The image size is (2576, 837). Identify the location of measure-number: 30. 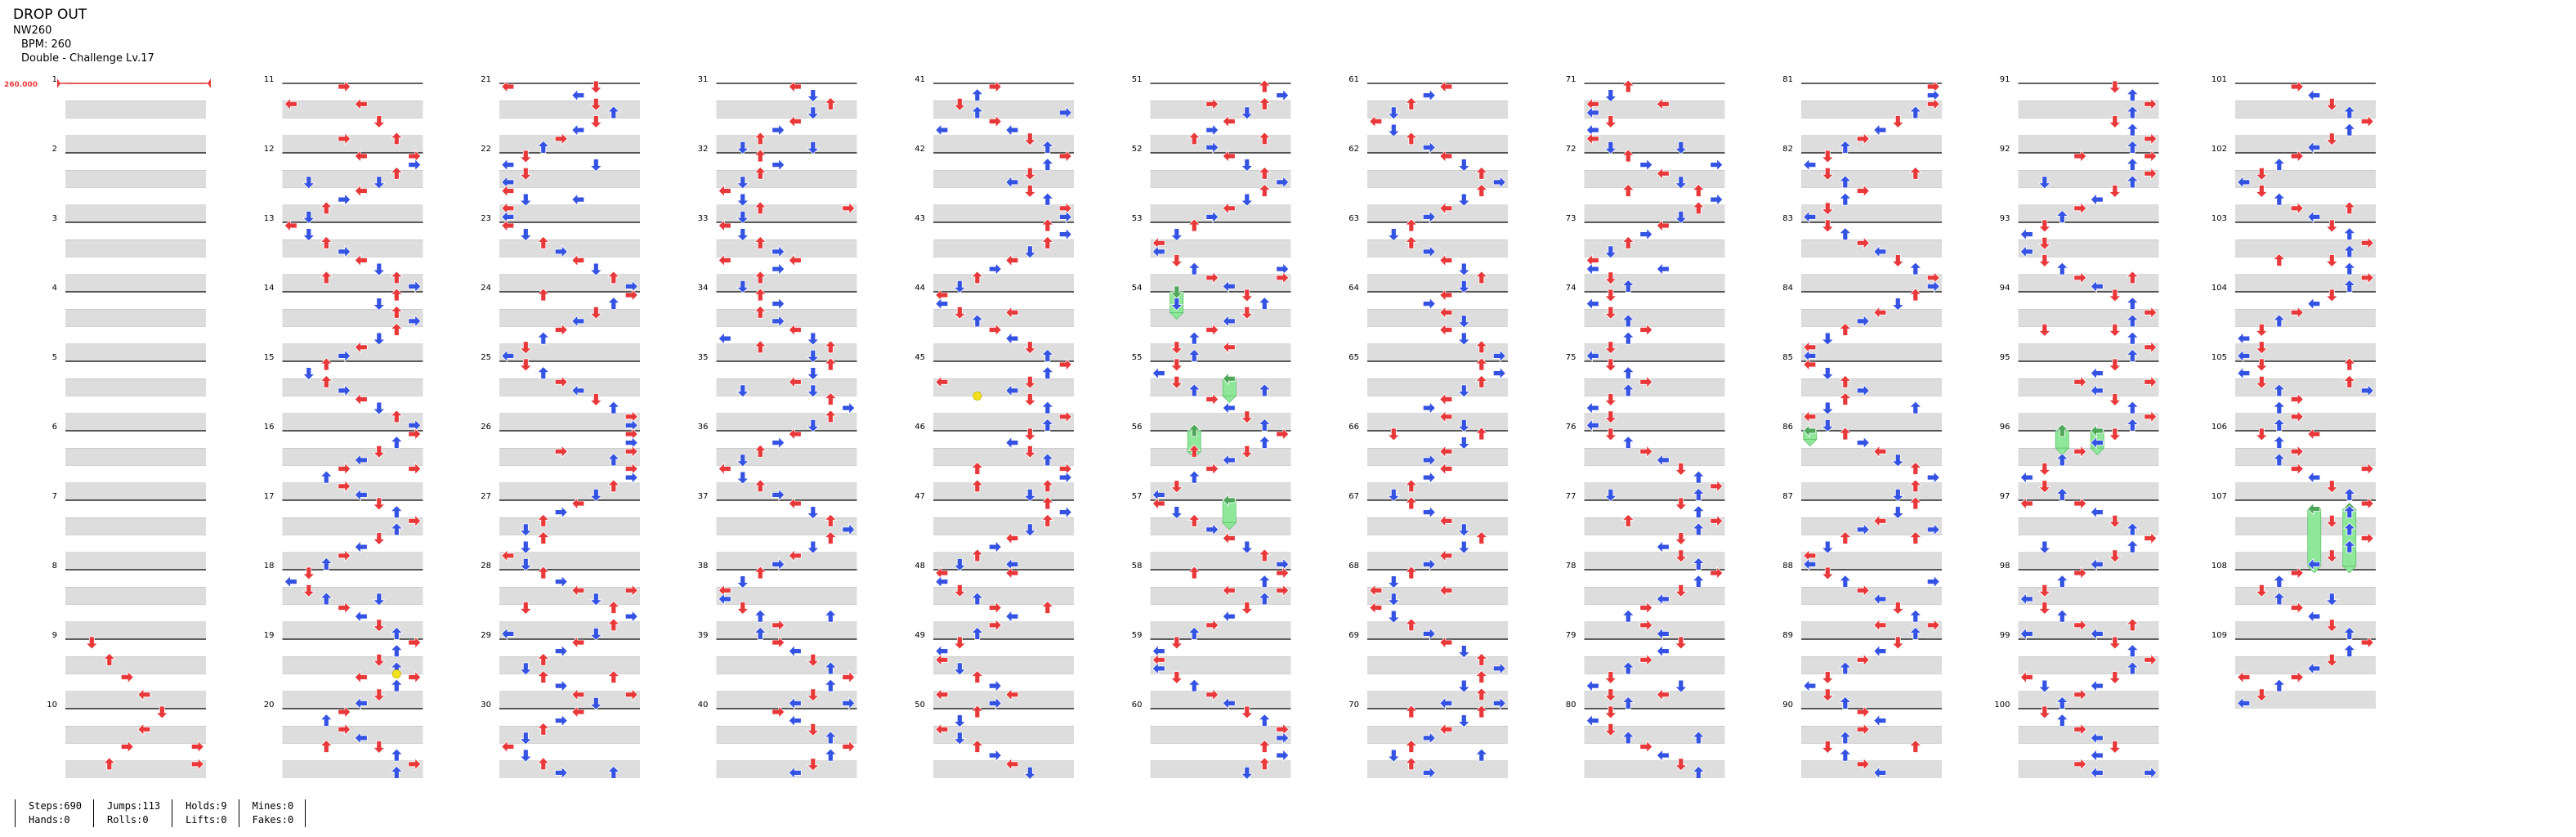
(486, 704).